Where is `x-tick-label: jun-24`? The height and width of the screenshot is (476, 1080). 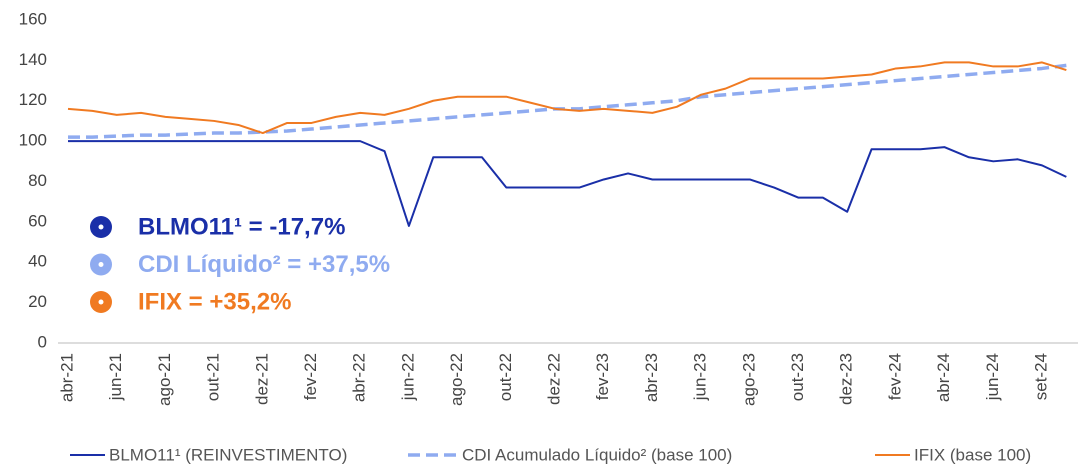 x-tick-label: jun-24 is located at coordinates (992, 377).